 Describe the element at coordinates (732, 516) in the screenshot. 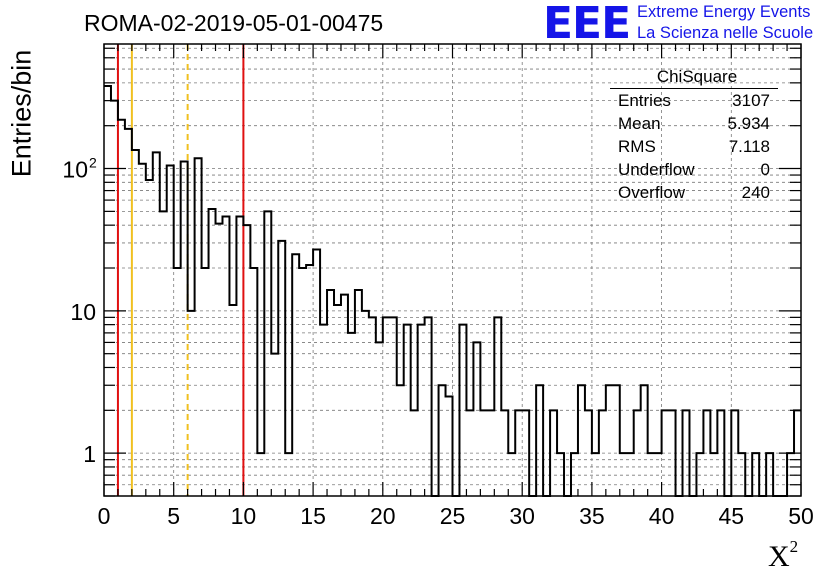

I see `x-tick-label: 45` at that location.